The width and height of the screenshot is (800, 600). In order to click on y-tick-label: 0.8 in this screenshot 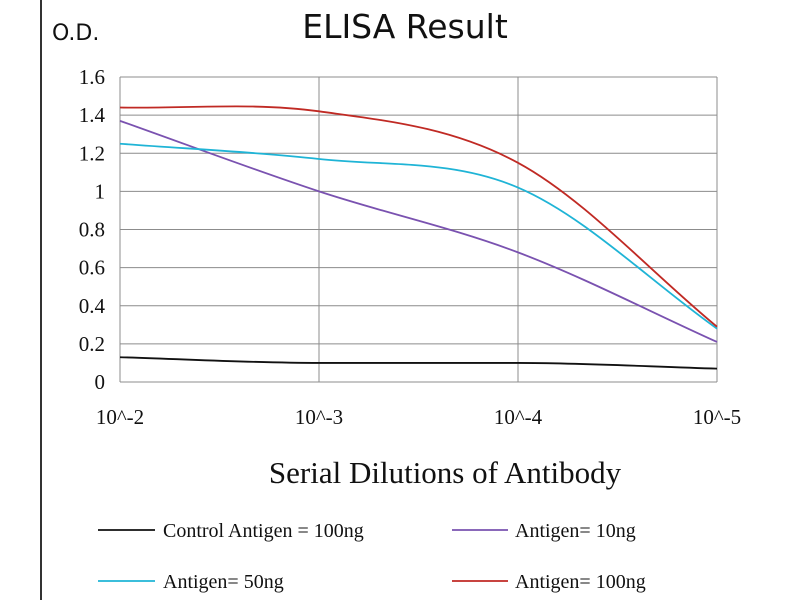, I will do `click(92, 230)`.